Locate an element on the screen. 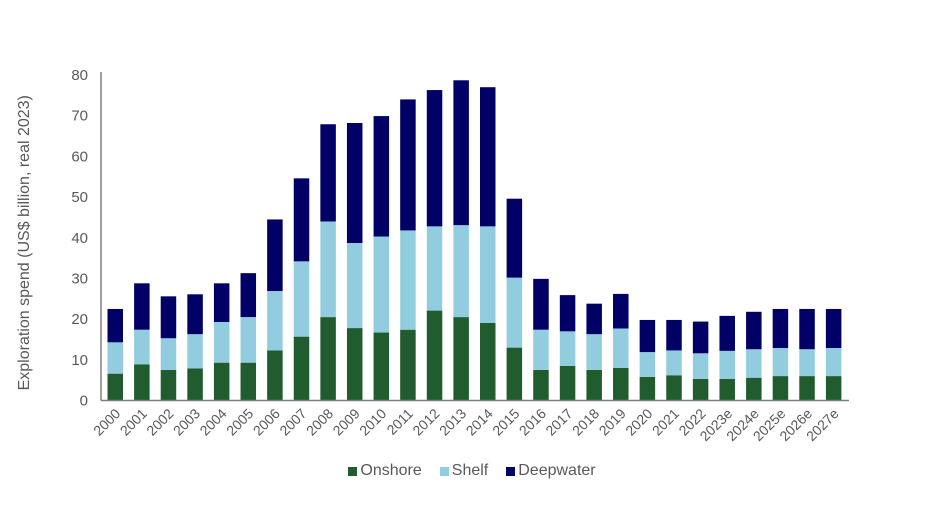 This screenshot has width=934, height=508. x-tick-label: 2019 is located at coordinates (612, 421).